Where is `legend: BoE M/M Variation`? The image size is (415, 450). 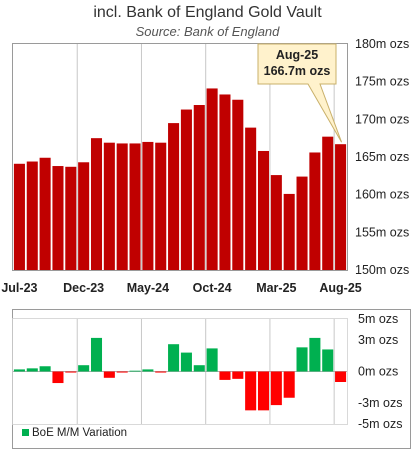 legend: BoE M/M Variation is located at coordinates (74, 433).